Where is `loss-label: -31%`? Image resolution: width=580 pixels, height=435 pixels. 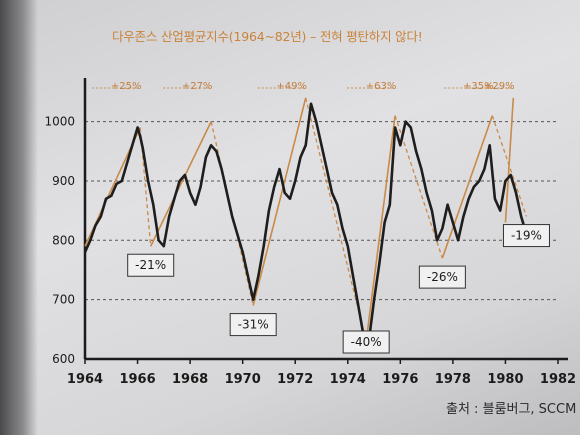 loss-label: -31% is located at coordinates (253, 325).